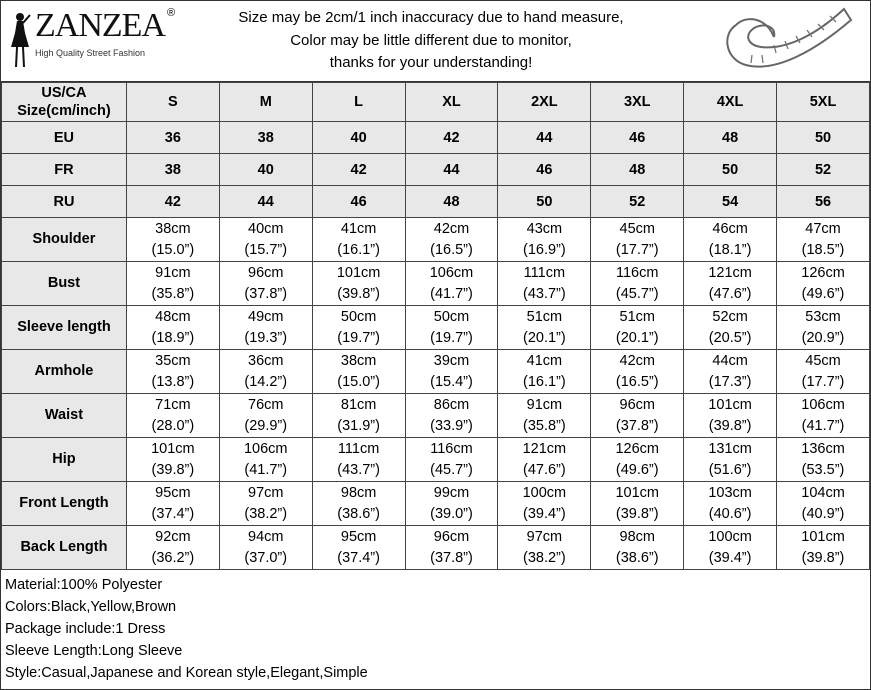 The image size is (871, 690). Describe the element at coordinates (637, 492) in the screenshot. I see `measurement-cell-text: 101cm` at that location.